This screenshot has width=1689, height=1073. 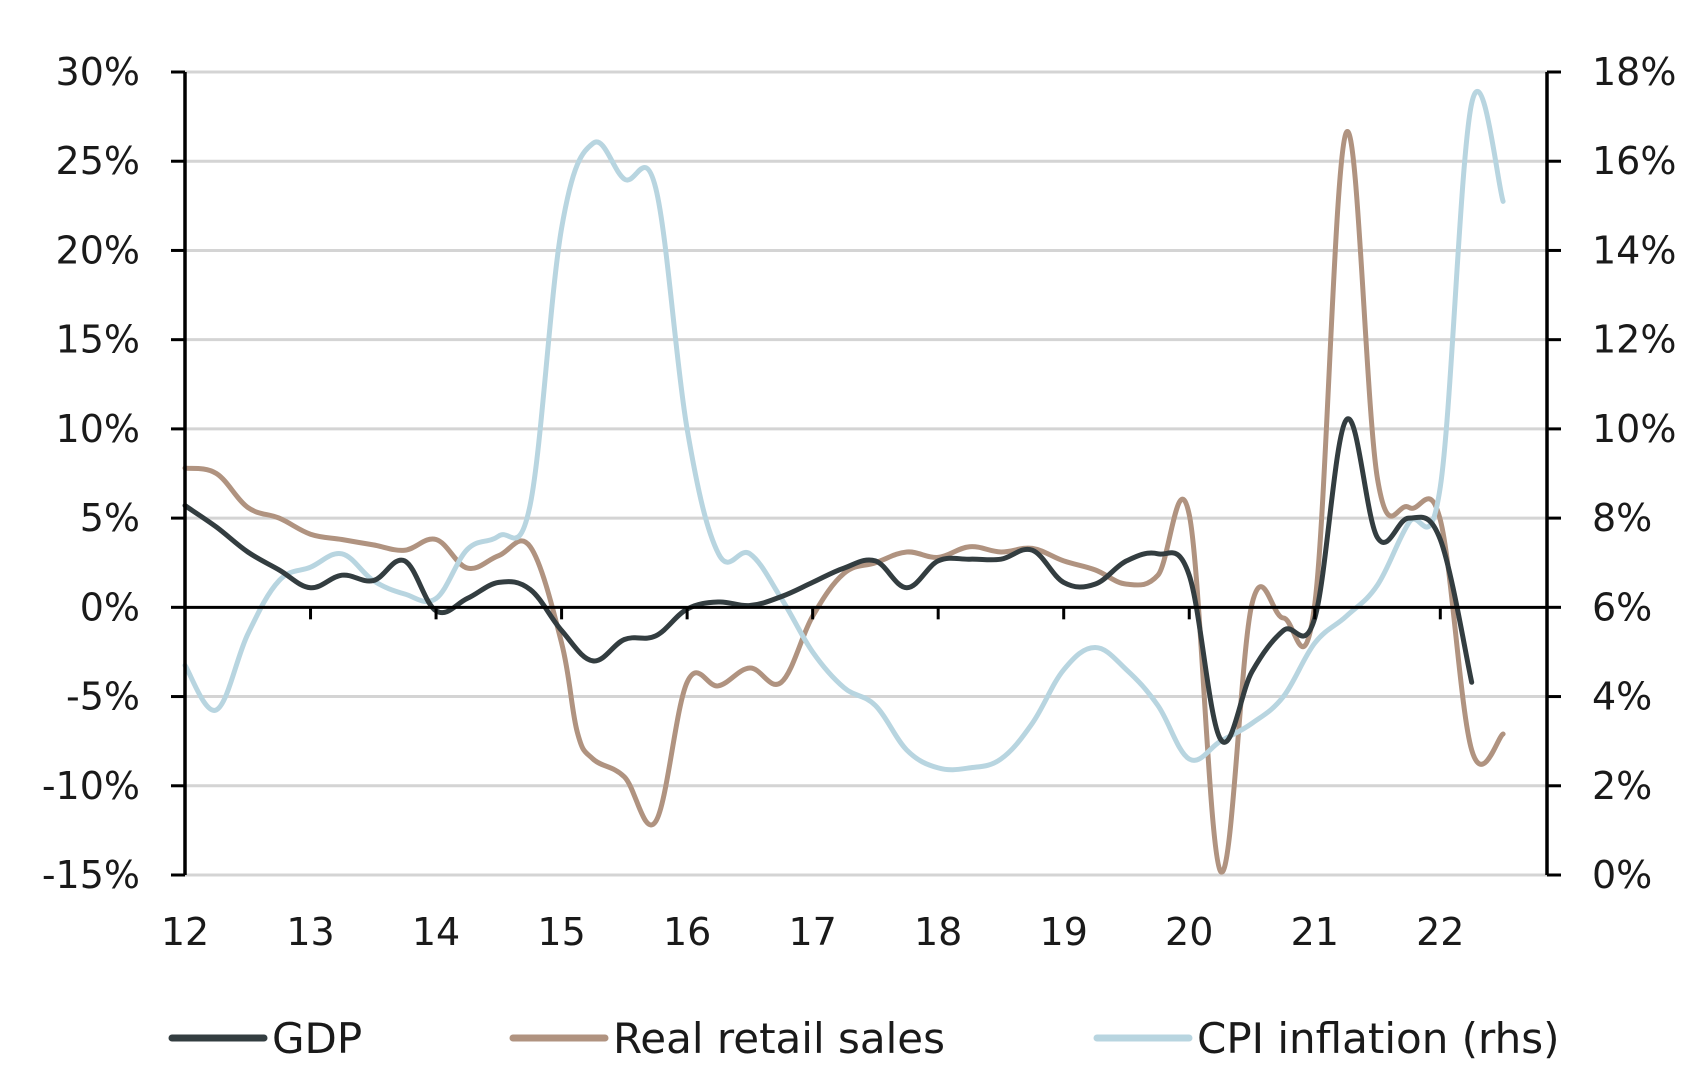 What do you see at coordinates (1622, 786) in the screenshot?
I see `y-right-tick-label: 2%` at bounding box center [1622, 786].